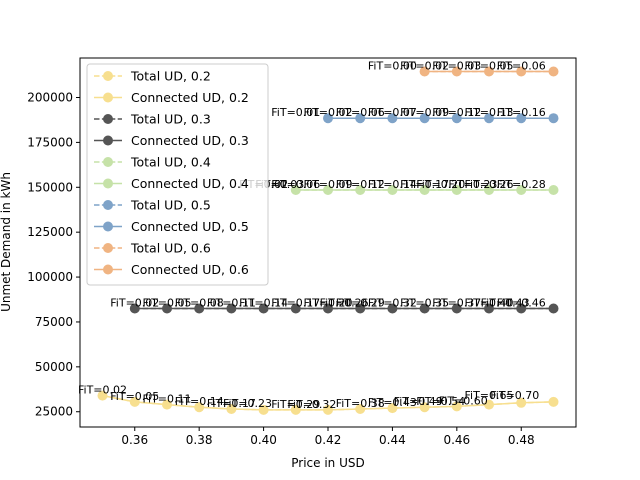 This screenshot has height=480, width=640. What do you see at coordinates (392, 440) in the screenshot?
I see `x-tick-label: 0.44` at bounding box center [392, 440].